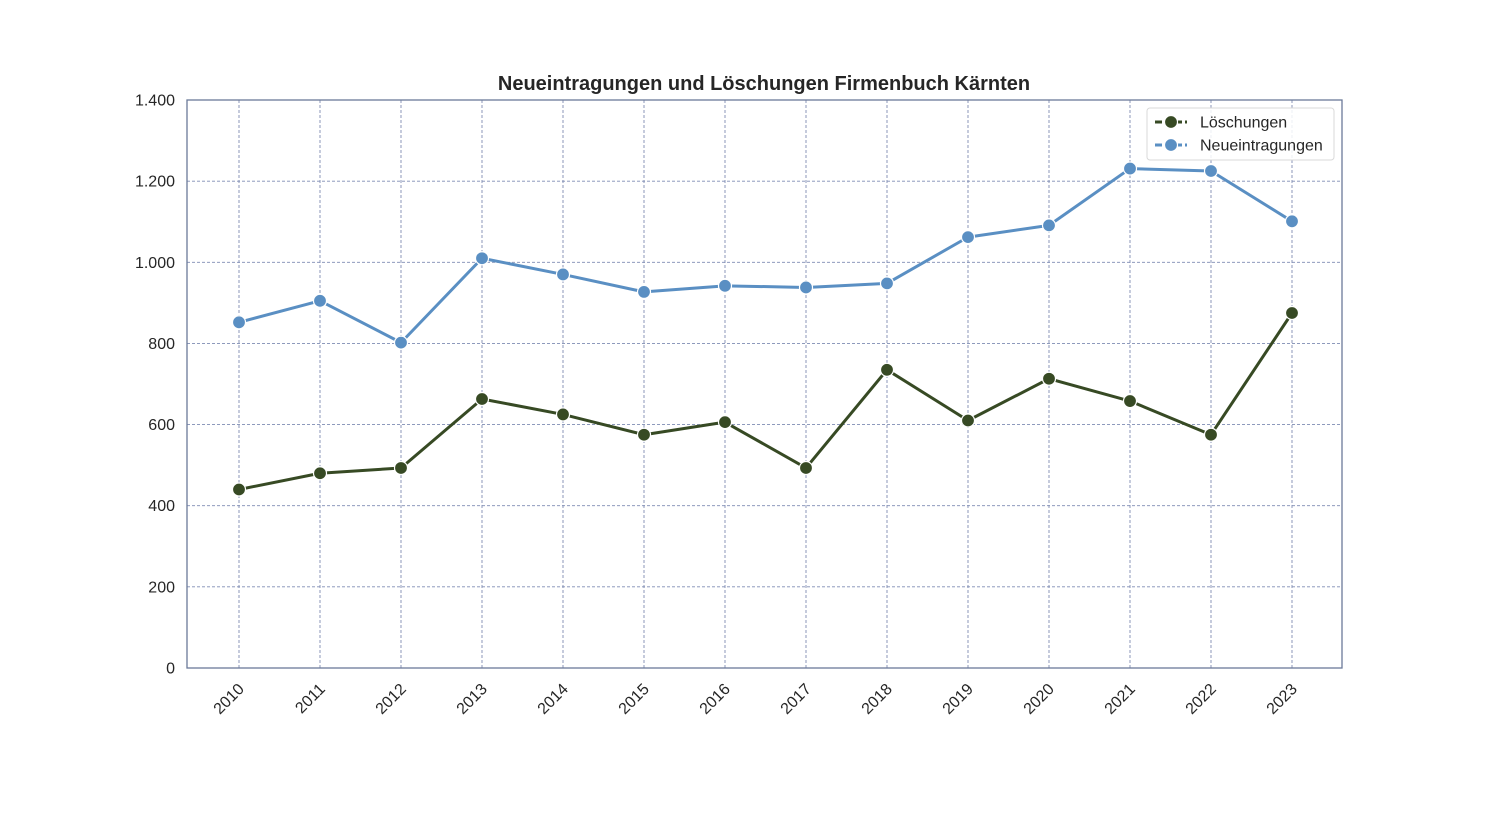 This screenshot has width=1492, height=840. Describe the element at coordinates (161, 425) in the screenshot. I see `y-tick-label: 600` at that location.